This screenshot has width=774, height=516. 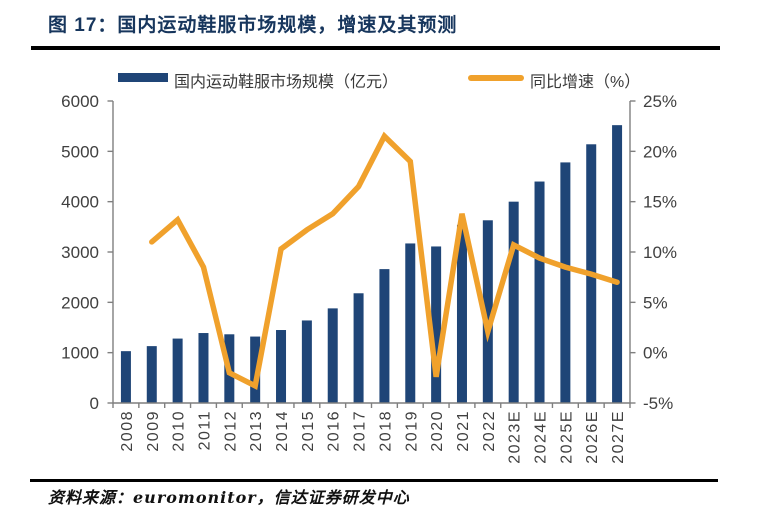 I want to click on bar-2015, so click(x=306, y=361).